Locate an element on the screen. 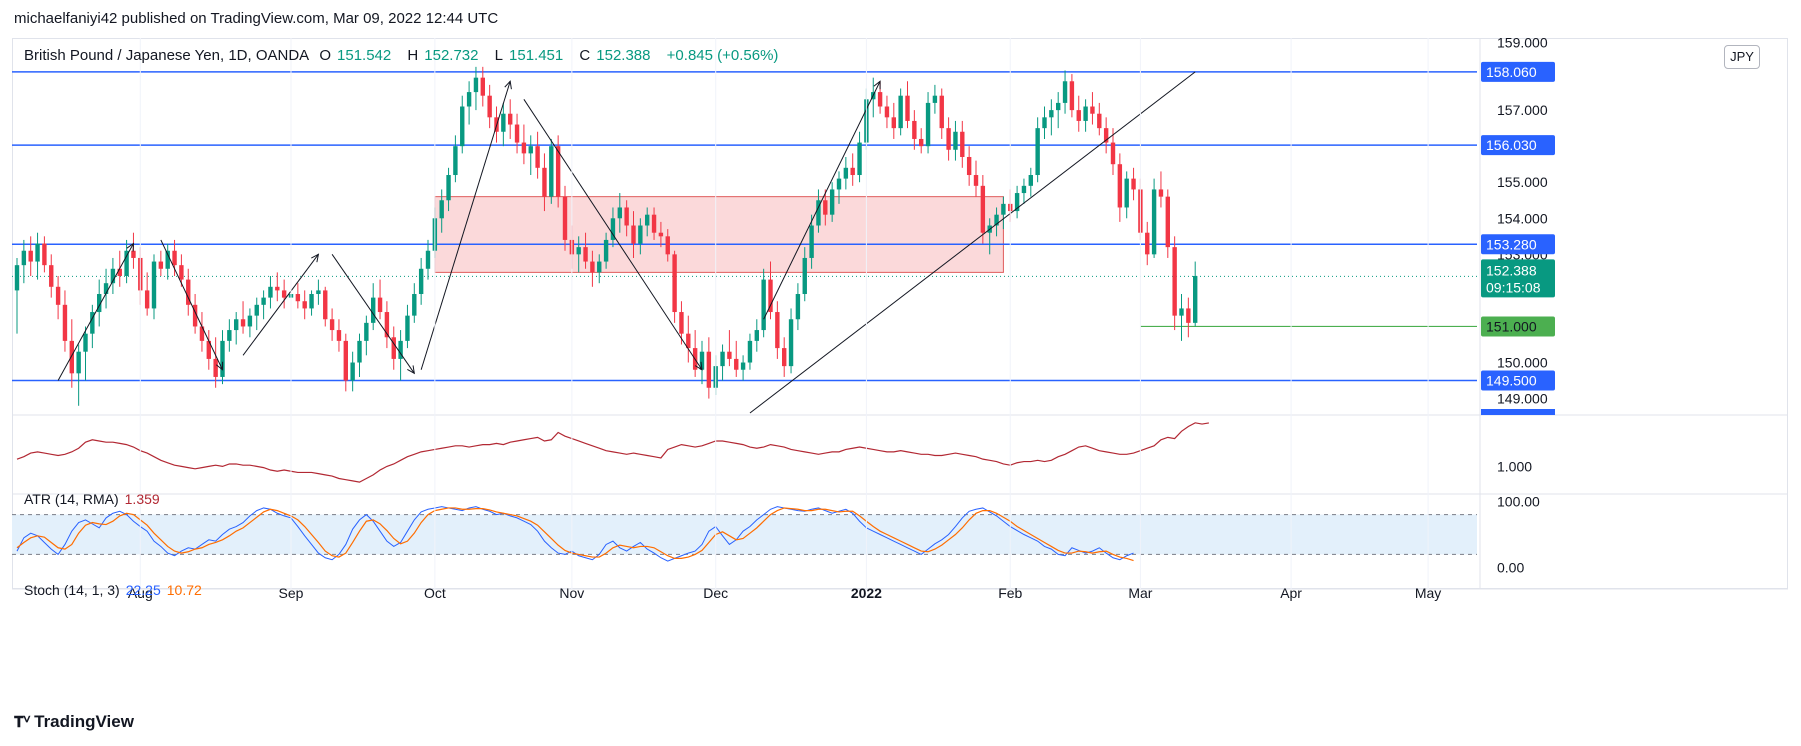 Image resolution: width=1801 pixels, height=746 pixels. stoch-tick-label: 100.00 is located at coordinates (1518, 501).